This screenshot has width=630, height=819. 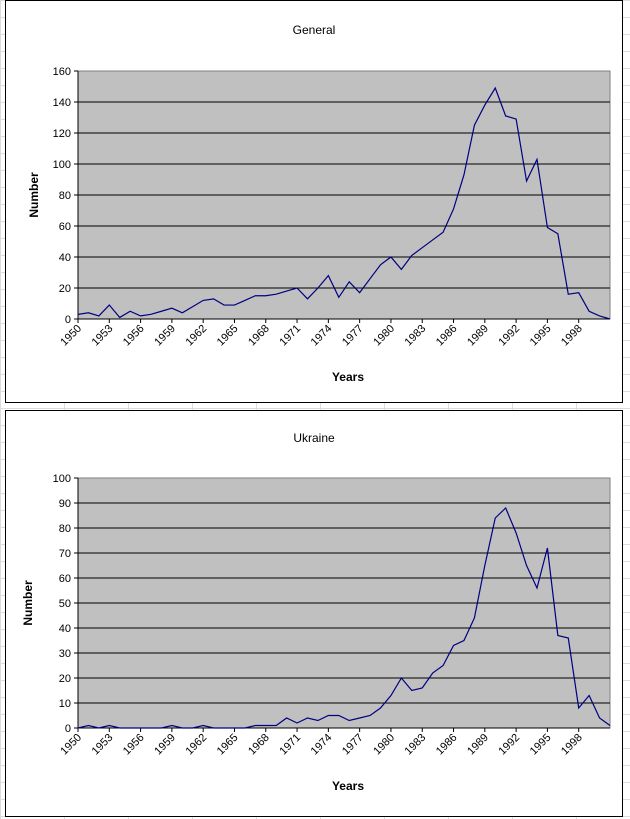 I want to click on y-tick-label: 50, so click(x=65, y=604).